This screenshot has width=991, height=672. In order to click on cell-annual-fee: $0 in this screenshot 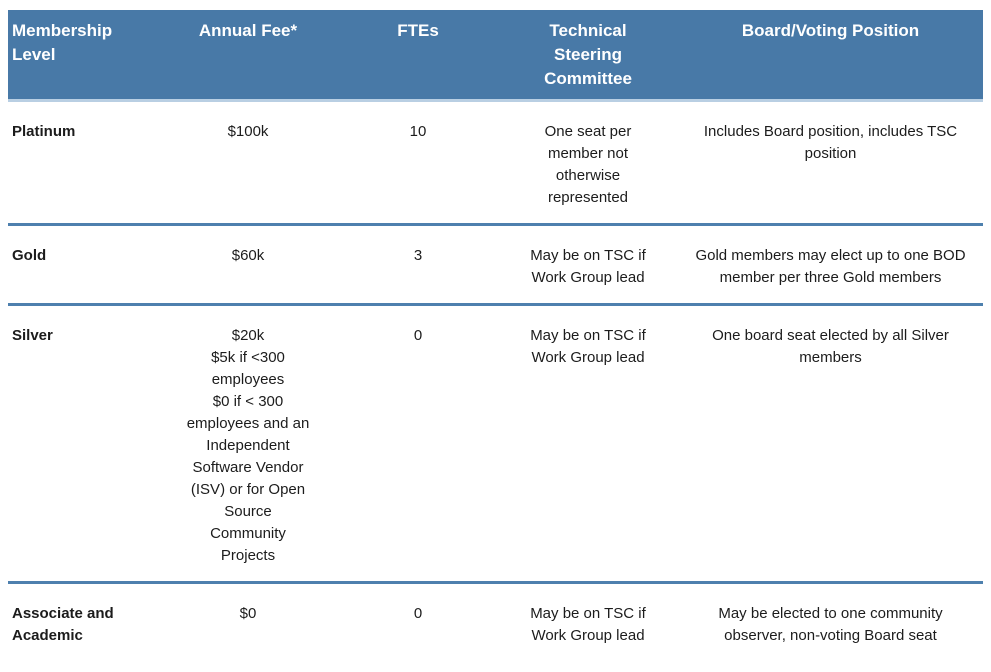, I will do `click(248, 621)`.